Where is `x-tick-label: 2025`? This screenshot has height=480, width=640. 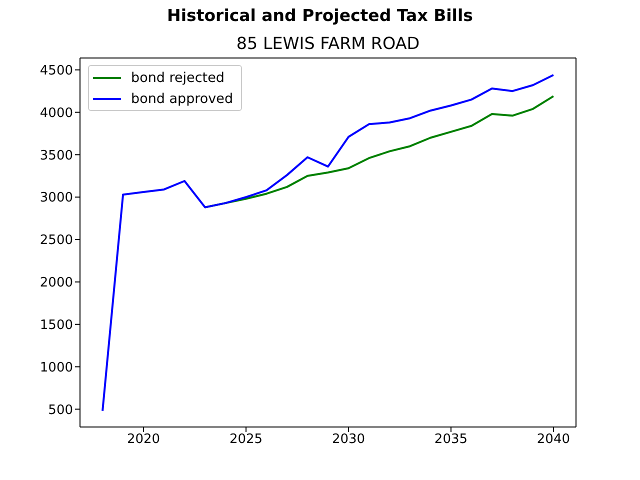 x-tick-label: 2025 is located at coordinates (246, 440).